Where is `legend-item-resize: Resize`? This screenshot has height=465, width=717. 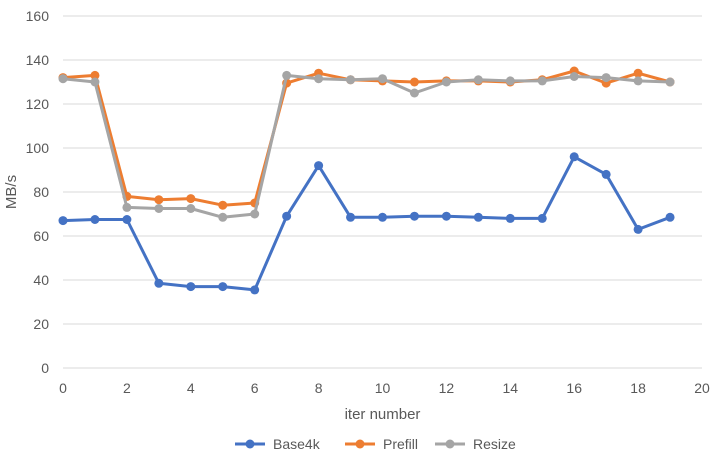
legend-item-resize: Resize is located at coordinates (475, 444).